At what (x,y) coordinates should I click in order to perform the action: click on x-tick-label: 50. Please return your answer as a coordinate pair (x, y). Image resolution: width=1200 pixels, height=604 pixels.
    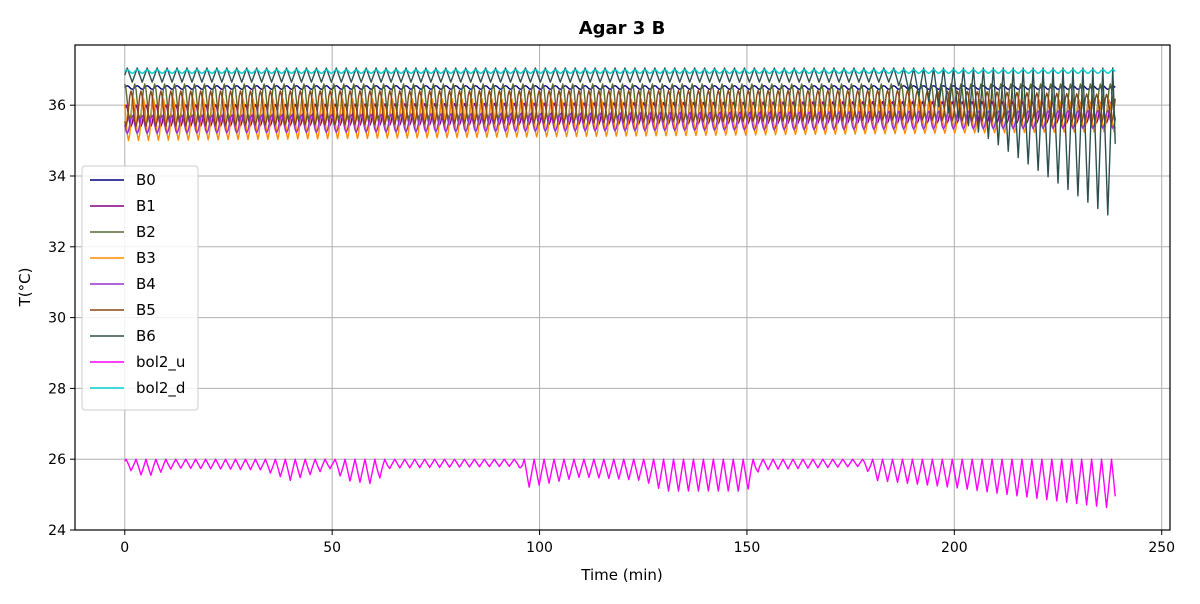
    Looking at the image, I should click on (332, 548).